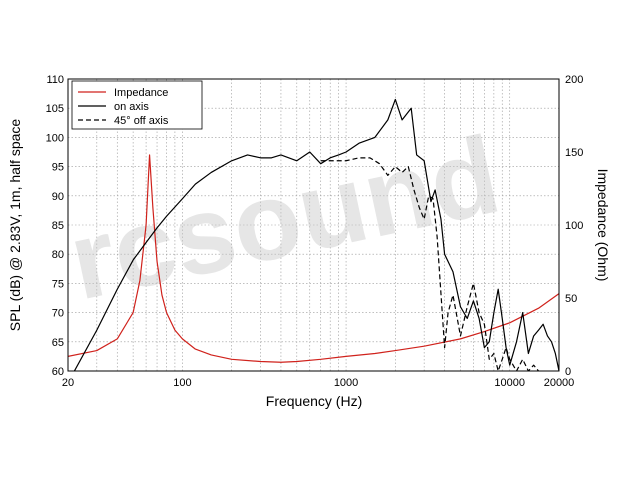 The image size is (630, 480). I want to click on y-tick-label: 65, so click(58, 343).